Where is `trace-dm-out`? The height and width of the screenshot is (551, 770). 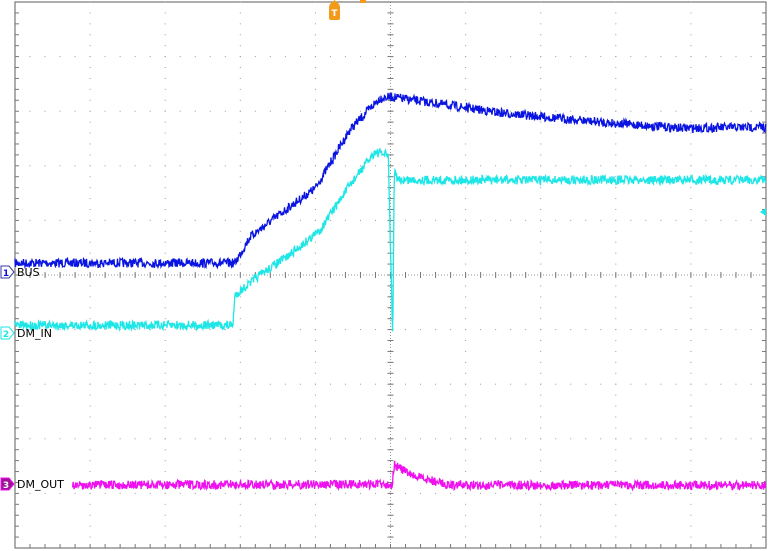
trace-dm-out is located at coordinates (419, 476).